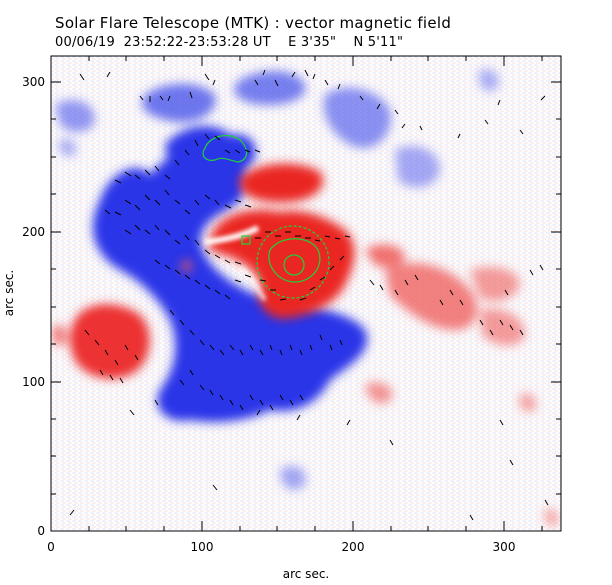 The image size is (612, 585). Describe the element at coordinates (312, 42) in the screenshot. I see `east-offset: E 3'35"` at that location.